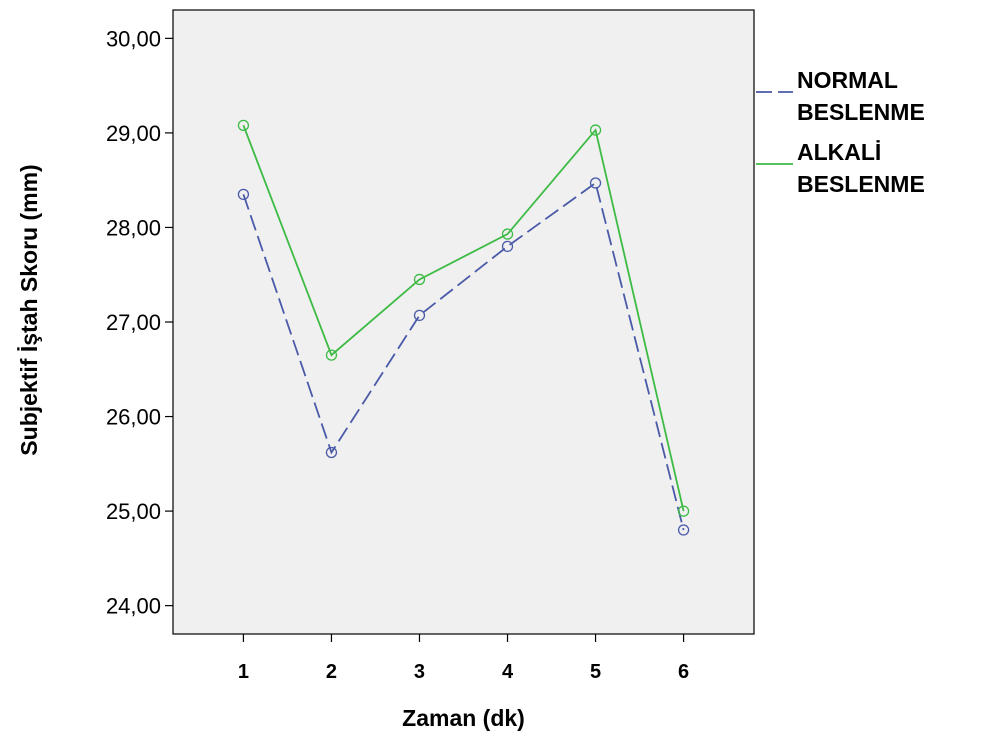 The width and height of the screenshot is (981, 738). I want to click on y-tick-label: 30,00, so click(133, 38).